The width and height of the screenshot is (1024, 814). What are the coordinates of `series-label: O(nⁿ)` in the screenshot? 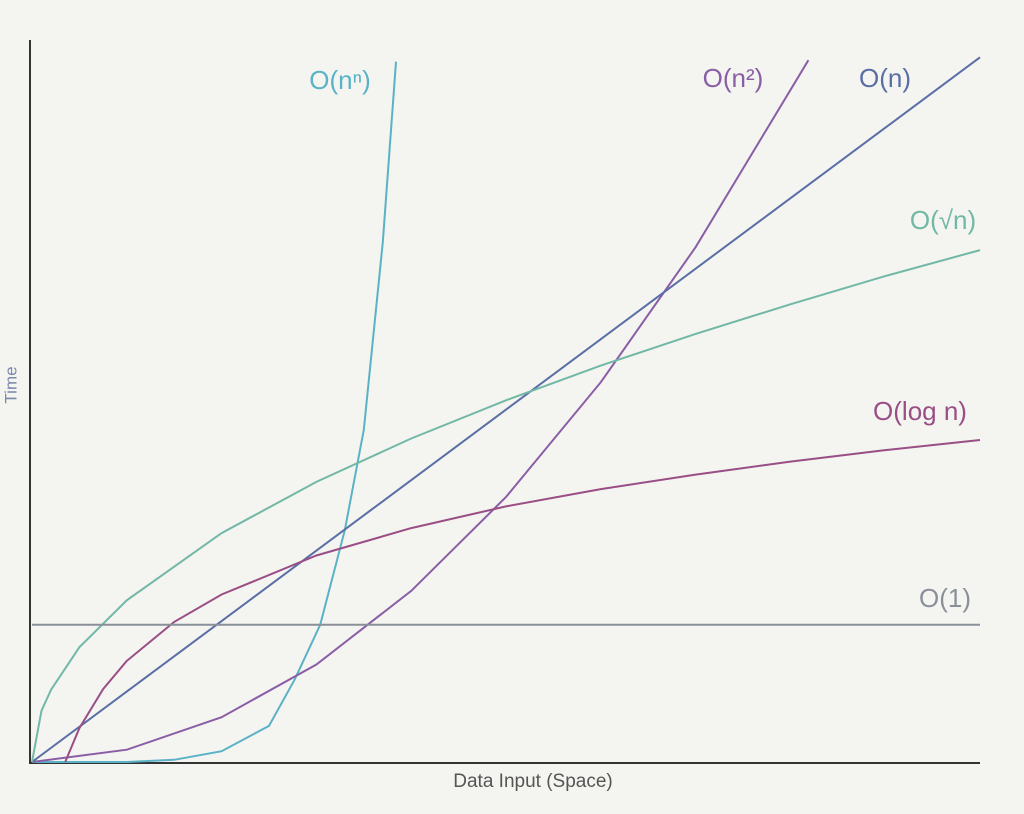 It's located at (339, 80).